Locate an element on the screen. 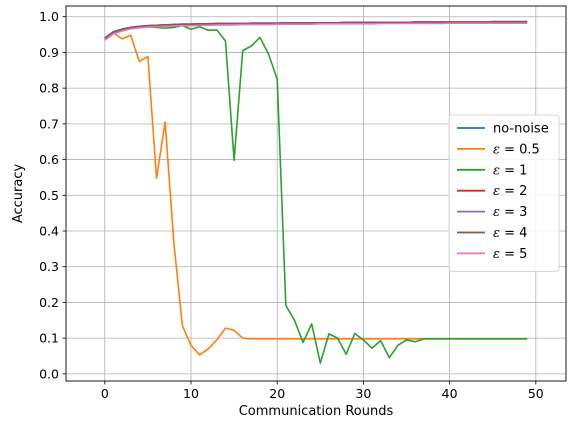 This screenshot has width=570, height=421. x-tick-label: 30 is located at coordinates (363, 393).